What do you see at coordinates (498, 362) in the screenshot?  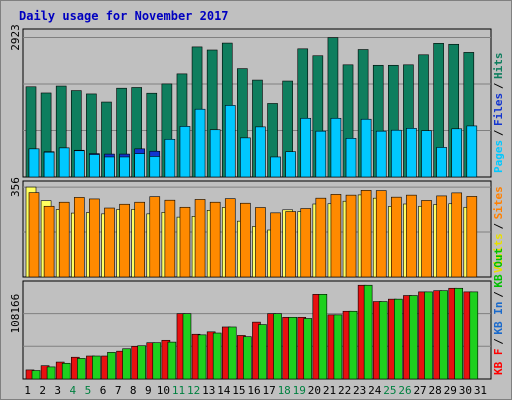 I see `legend-kb-f: KB F` at bounding box center [498, 362].